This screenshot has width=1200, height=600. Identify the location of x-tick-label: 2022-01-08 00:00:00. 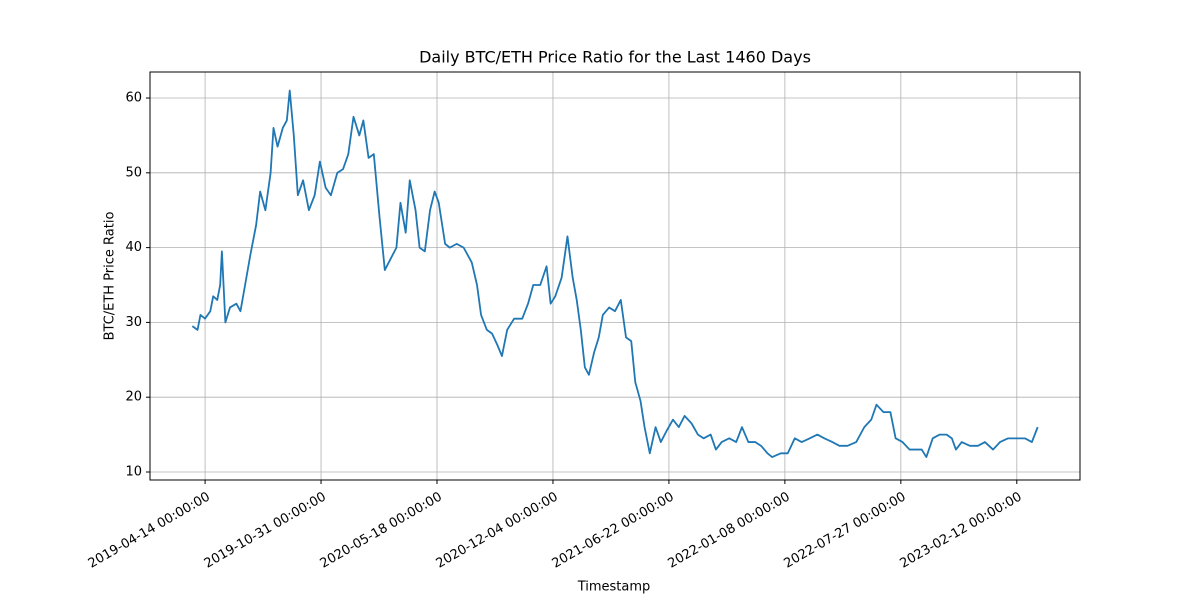
(729, 531).